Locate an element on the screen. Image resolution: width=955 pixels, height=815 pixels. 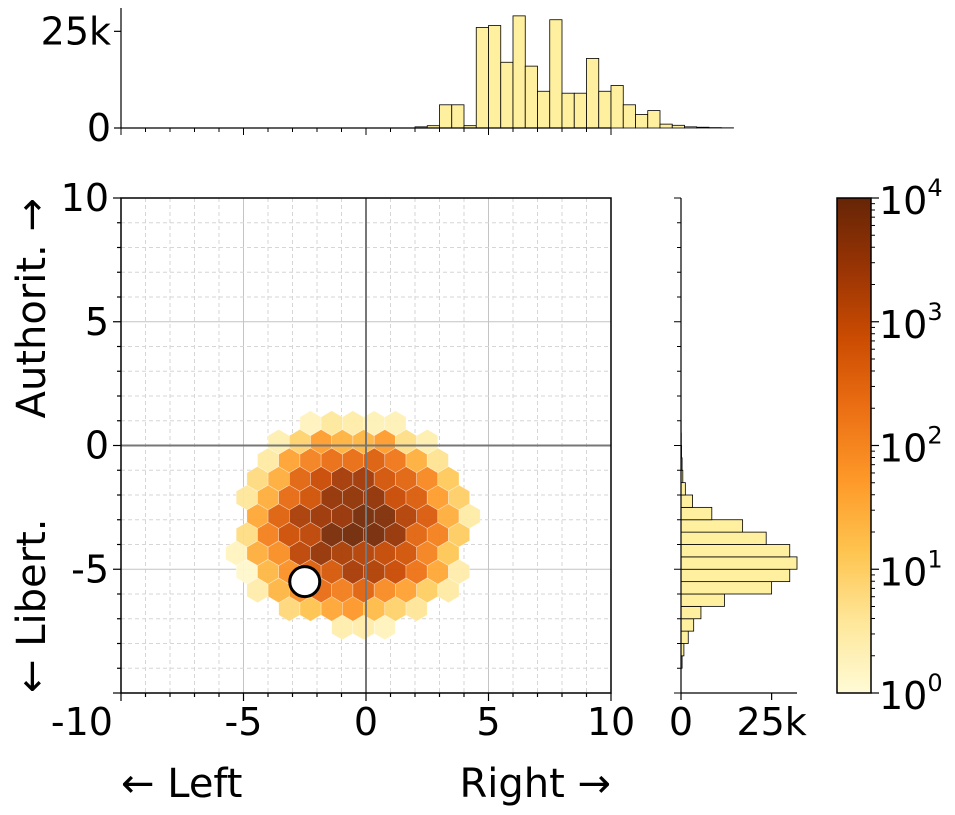
right-histogram: 0 25k is located at coordinates (738, 470).